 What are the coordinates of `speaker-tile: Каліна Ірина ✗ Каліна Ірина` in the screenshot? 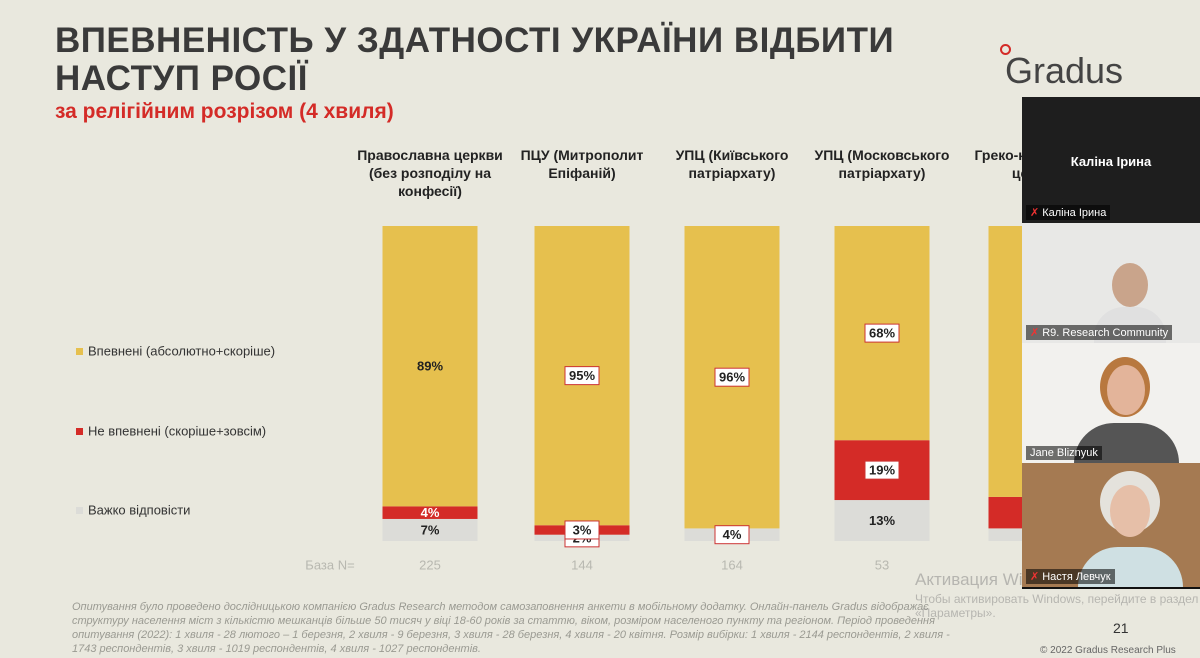 It's located at (1111, 161).